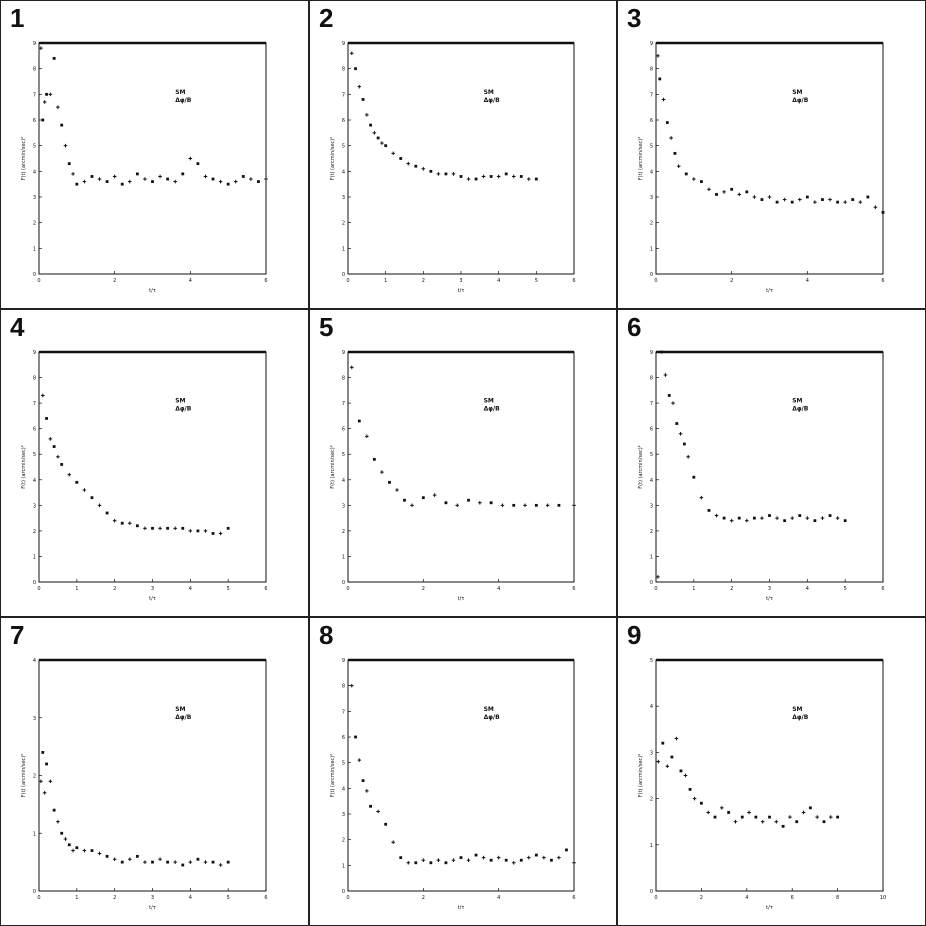  I want to click on y-tick-label: 4, so click(651, 481).